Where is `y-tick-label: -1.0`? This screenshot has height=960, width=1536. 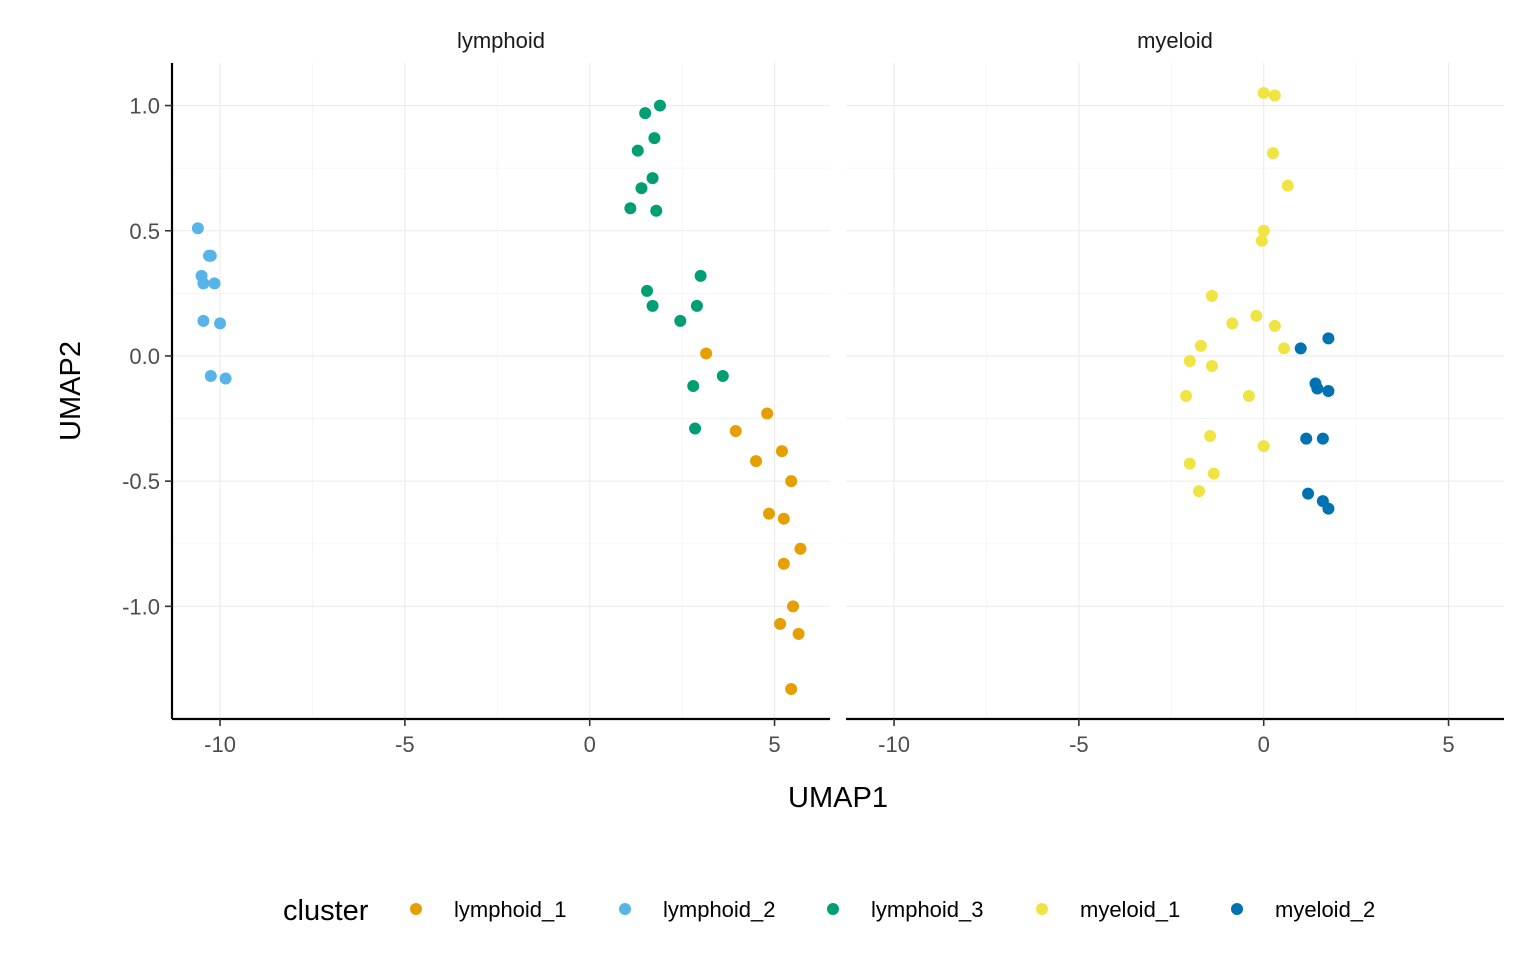
y-tick-label: -1.0 is located at coordinates (141, 606).